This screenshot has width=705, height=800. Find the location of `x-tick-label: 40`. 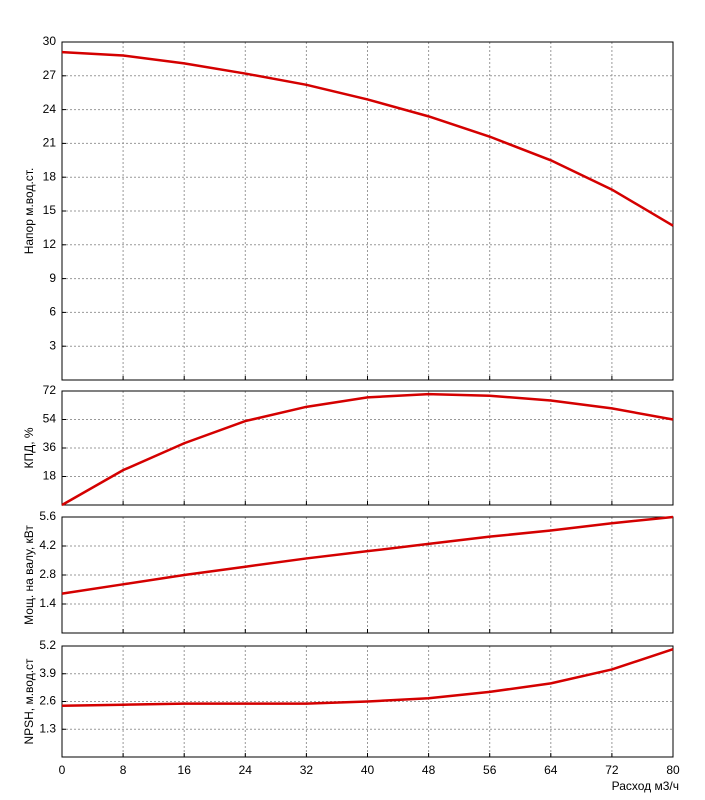

x-tick-label: 40 is located at coordinates (368, 770).